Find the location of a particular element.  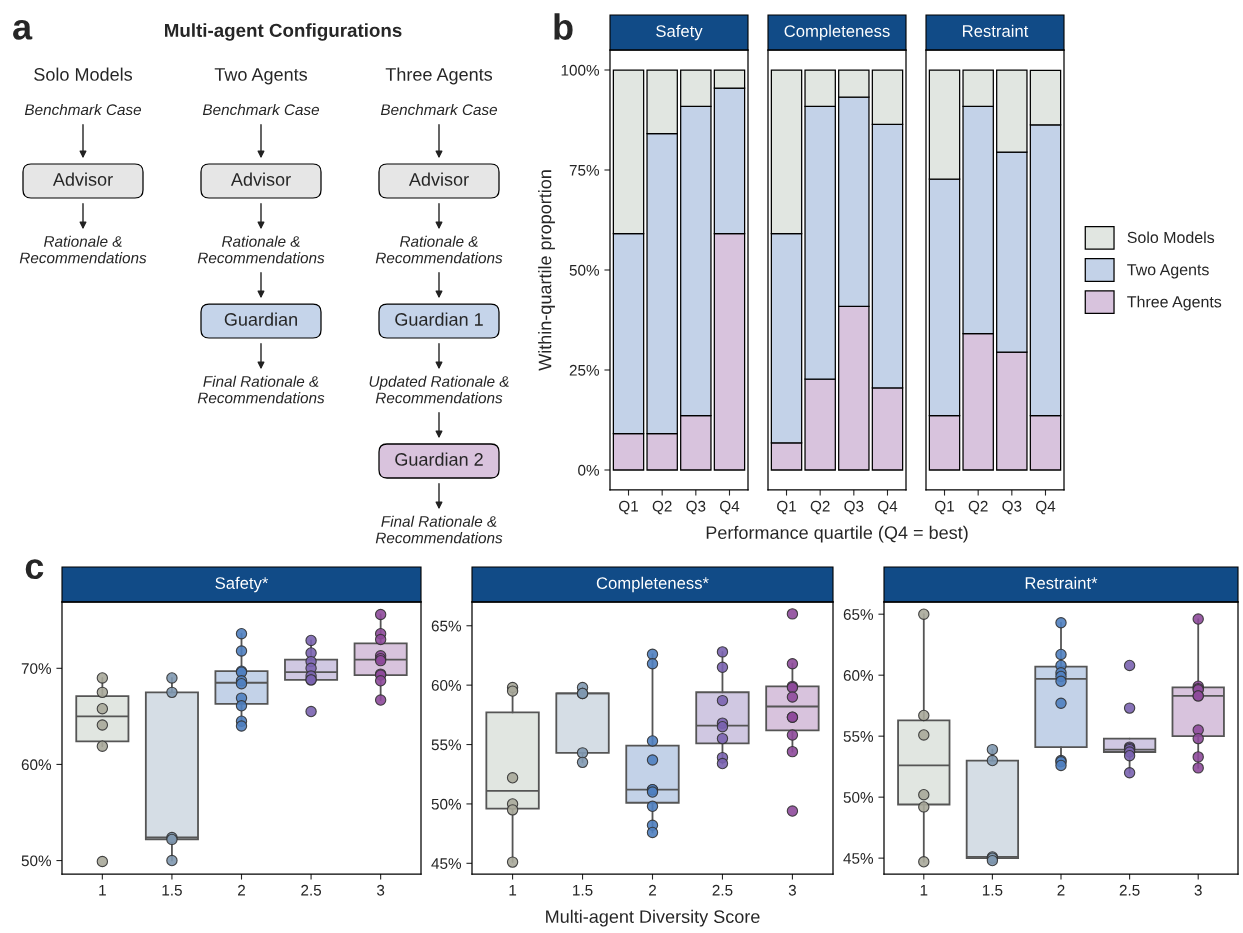

chart-title: Completeness* is located at coordinates (652, 584).